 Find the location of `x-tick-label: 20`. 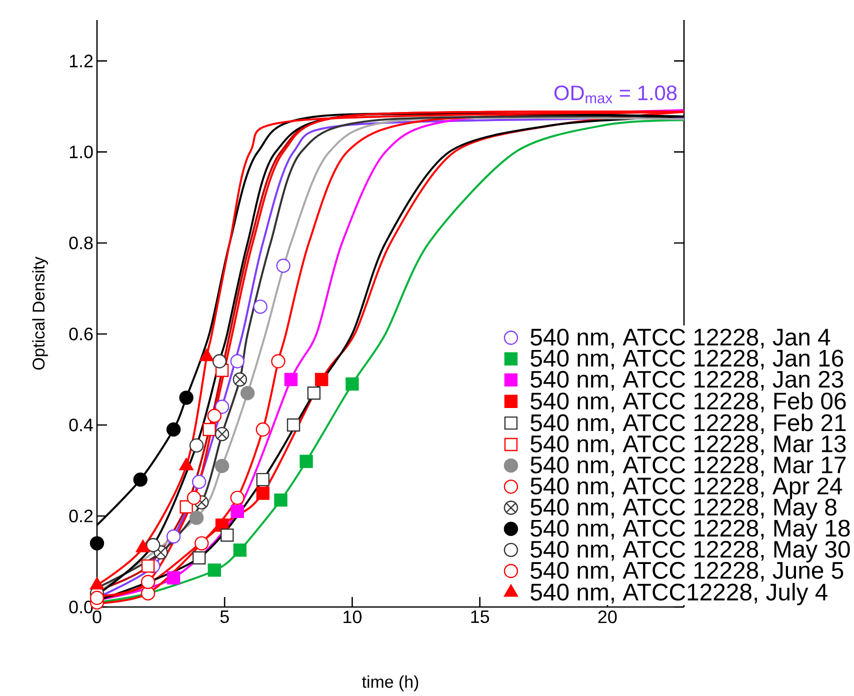

x-tick-label: 20 is located at coordinates (607, 617).